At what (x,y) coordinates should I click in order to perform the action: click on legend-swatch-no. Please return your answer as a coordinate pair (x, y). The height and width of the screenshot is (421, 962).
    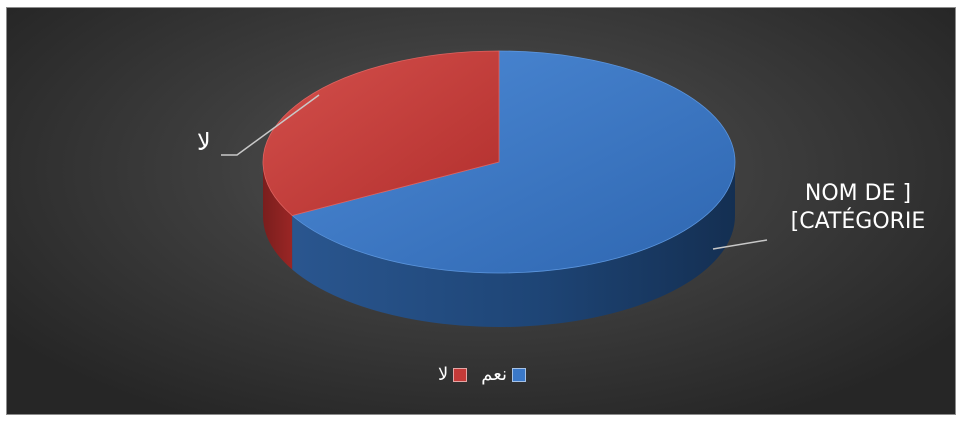
    Looking at the image, I should click on (460, 374).